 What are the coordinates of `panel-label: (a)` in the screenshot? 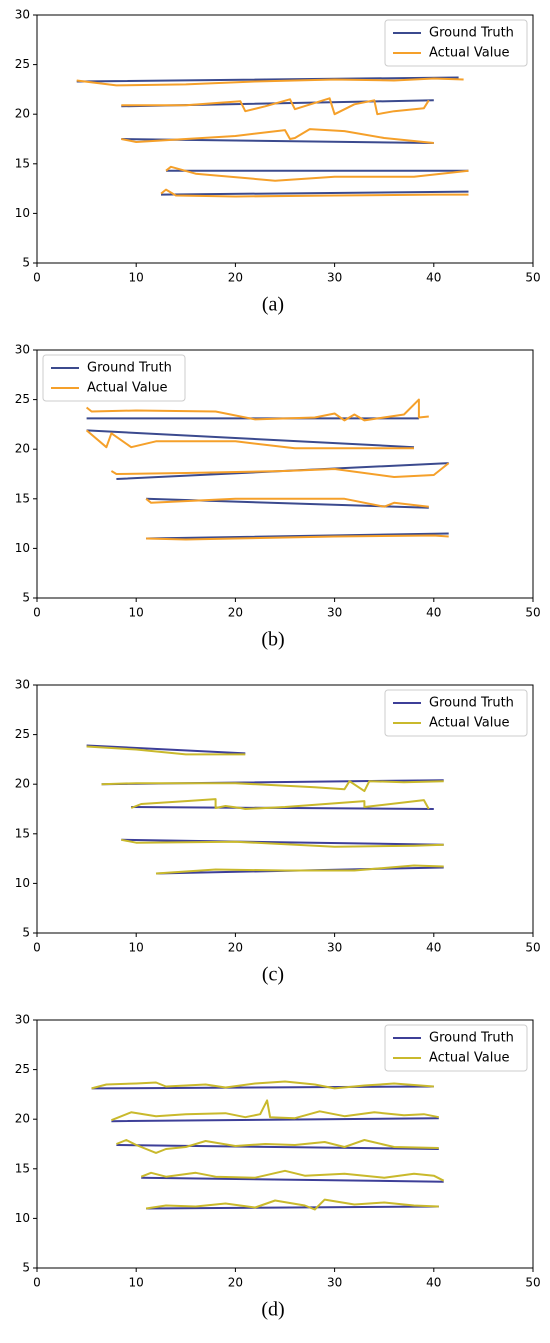 It's located at (273, 305).